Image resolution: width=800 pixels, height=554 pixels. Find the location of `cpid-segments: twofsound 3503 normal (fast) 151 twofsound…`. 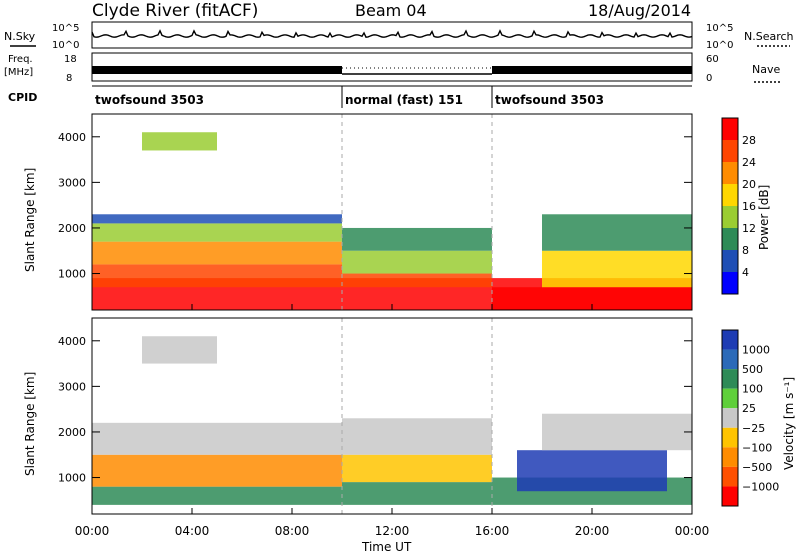

cpid-segments: twofsound 3503 normal (fast) 151 twofsound… is located at coordinates (349, 97).